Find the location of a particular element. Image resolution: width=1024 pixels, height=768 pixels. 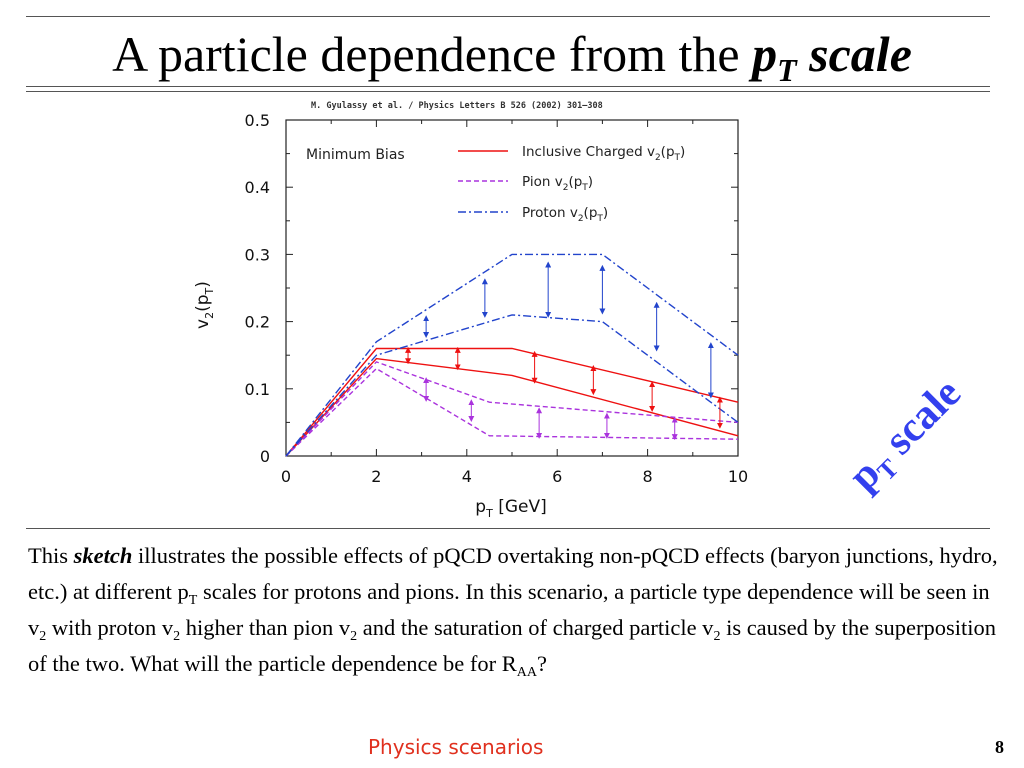

page-number: 8 is located at coordinates (999, 747).